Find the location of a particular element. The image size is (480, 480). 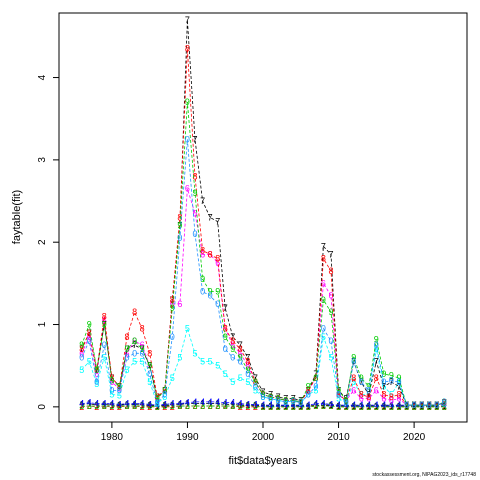

point-0-2006: 0 is located at coordinates (308, 395).